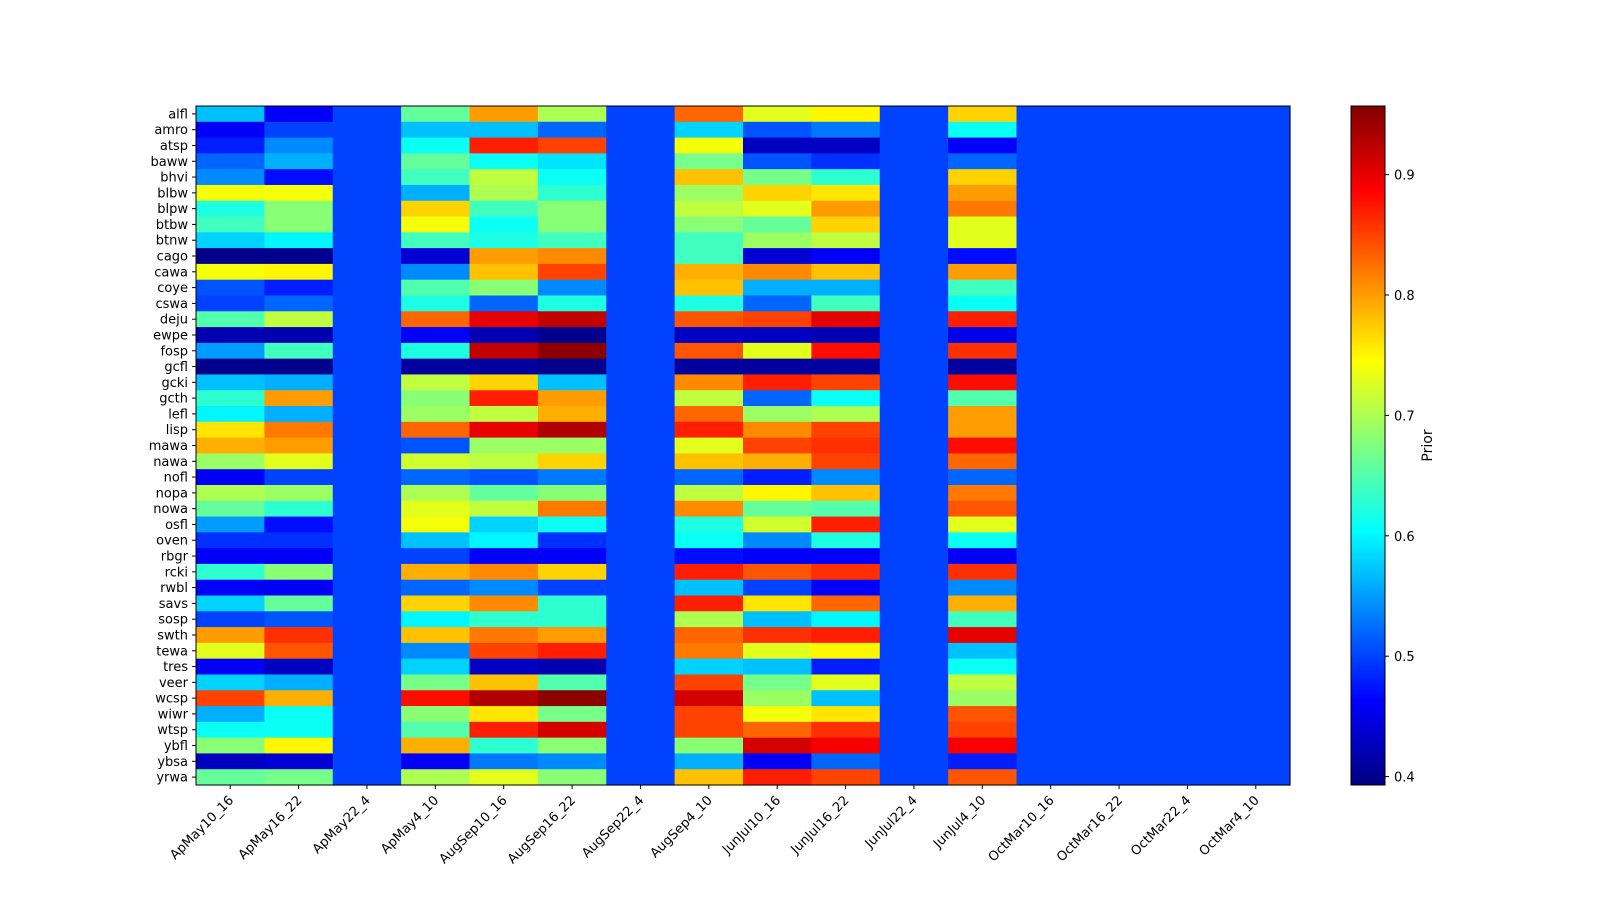 The width and height of the screenshot is (1600, 900). Describe the element at coordinates (170, 462) in the screenshot. I see `y-tick-label: nawa` at that location.